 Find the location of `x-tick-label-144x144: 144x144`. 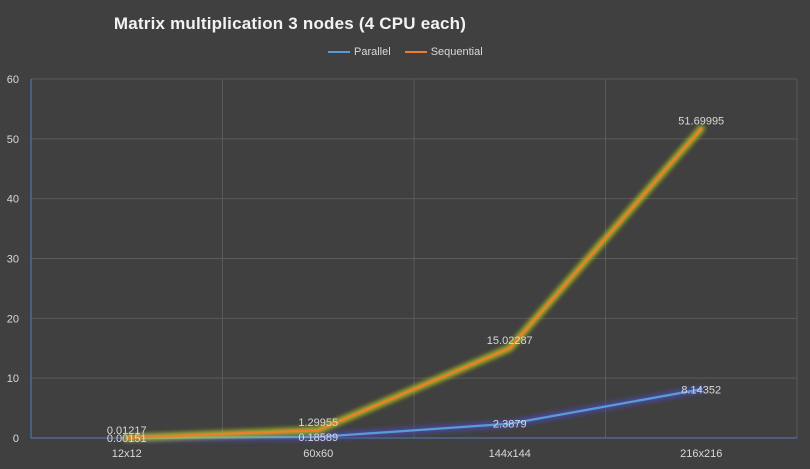

x-tick-label-144x144: 144x144 is located at coordinates (510, 454).